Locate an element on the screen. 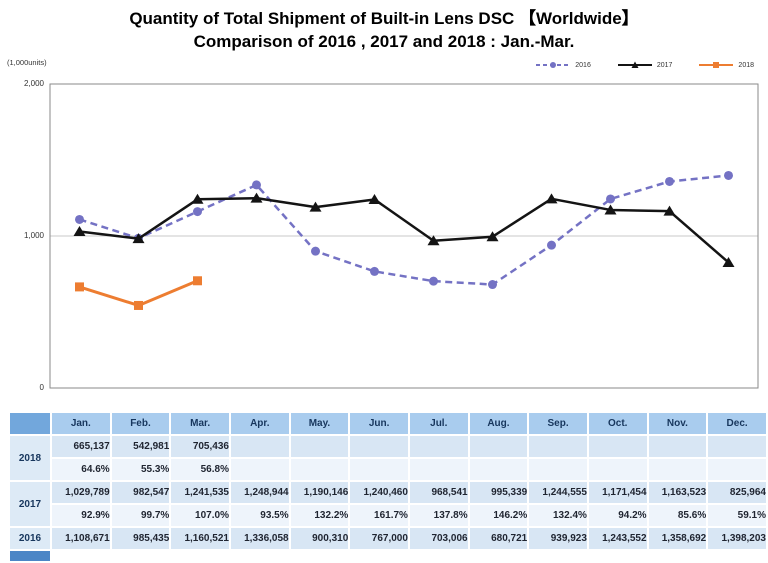 The width and height of the screenshot is (768, 563). pct-cell: 93.5% is located at coordinates (259, 515).